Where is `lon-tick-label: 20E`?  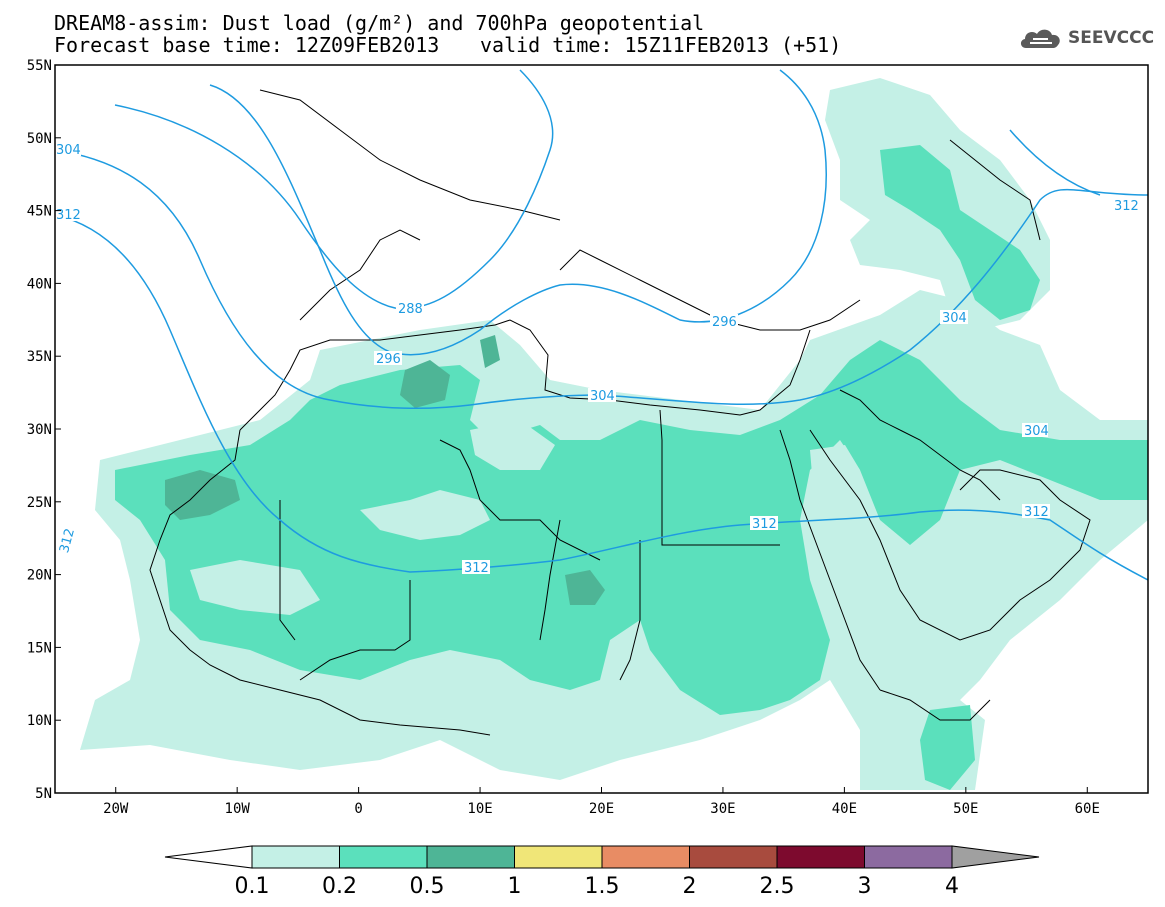
lon-tick-label: 20E is located at coordinates (601, 809).